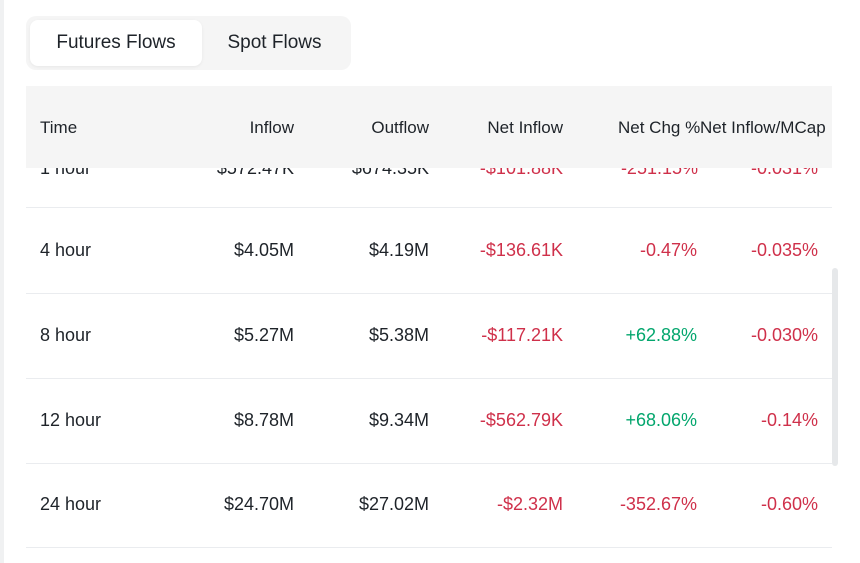  I want to click on header-net-inflow: Net Inflow, so click(525, 127).